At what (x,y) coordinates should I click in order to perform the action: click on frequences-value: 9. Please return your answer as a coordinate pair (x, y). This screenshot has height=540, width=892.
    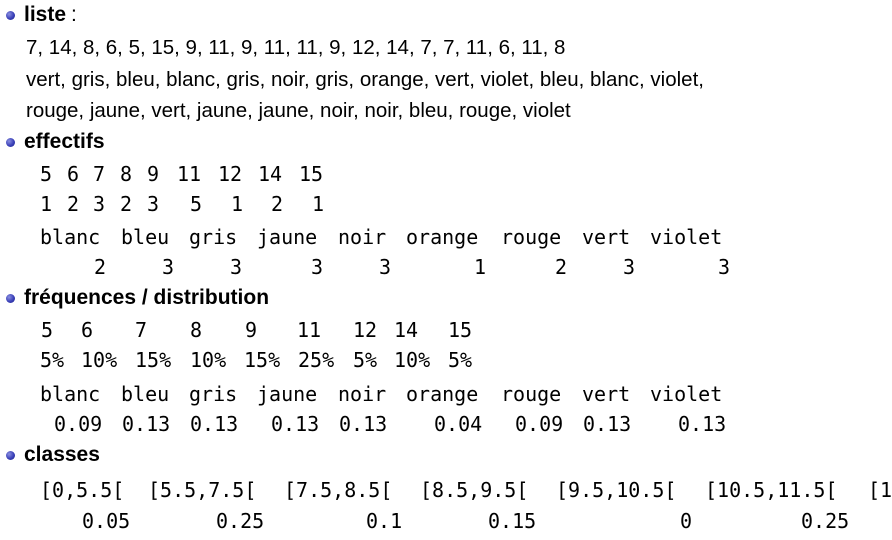
    Looking at the image, I should click on (251, 330).